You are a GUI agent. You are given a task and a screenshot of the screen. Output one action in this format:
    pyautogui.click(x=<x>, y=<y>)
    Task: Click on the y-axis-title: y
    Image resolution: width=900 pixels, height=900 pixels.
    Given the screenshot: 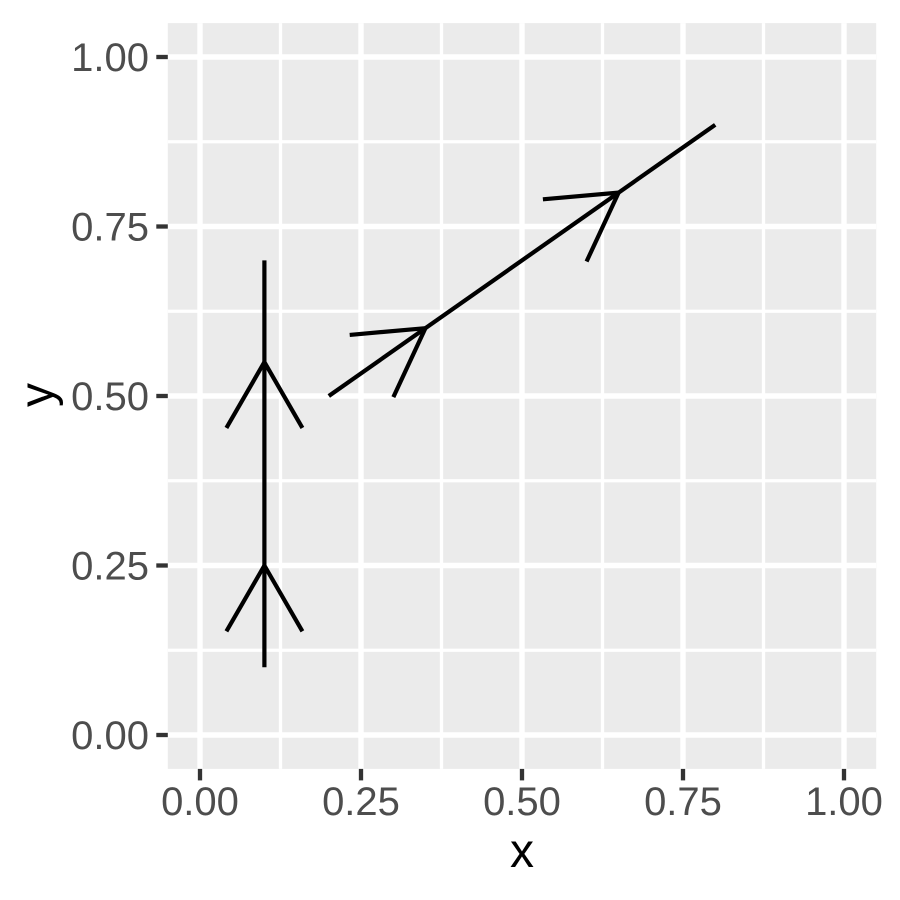 What is the action you would take?
    pyautogui.click(x=37, y=395)
    